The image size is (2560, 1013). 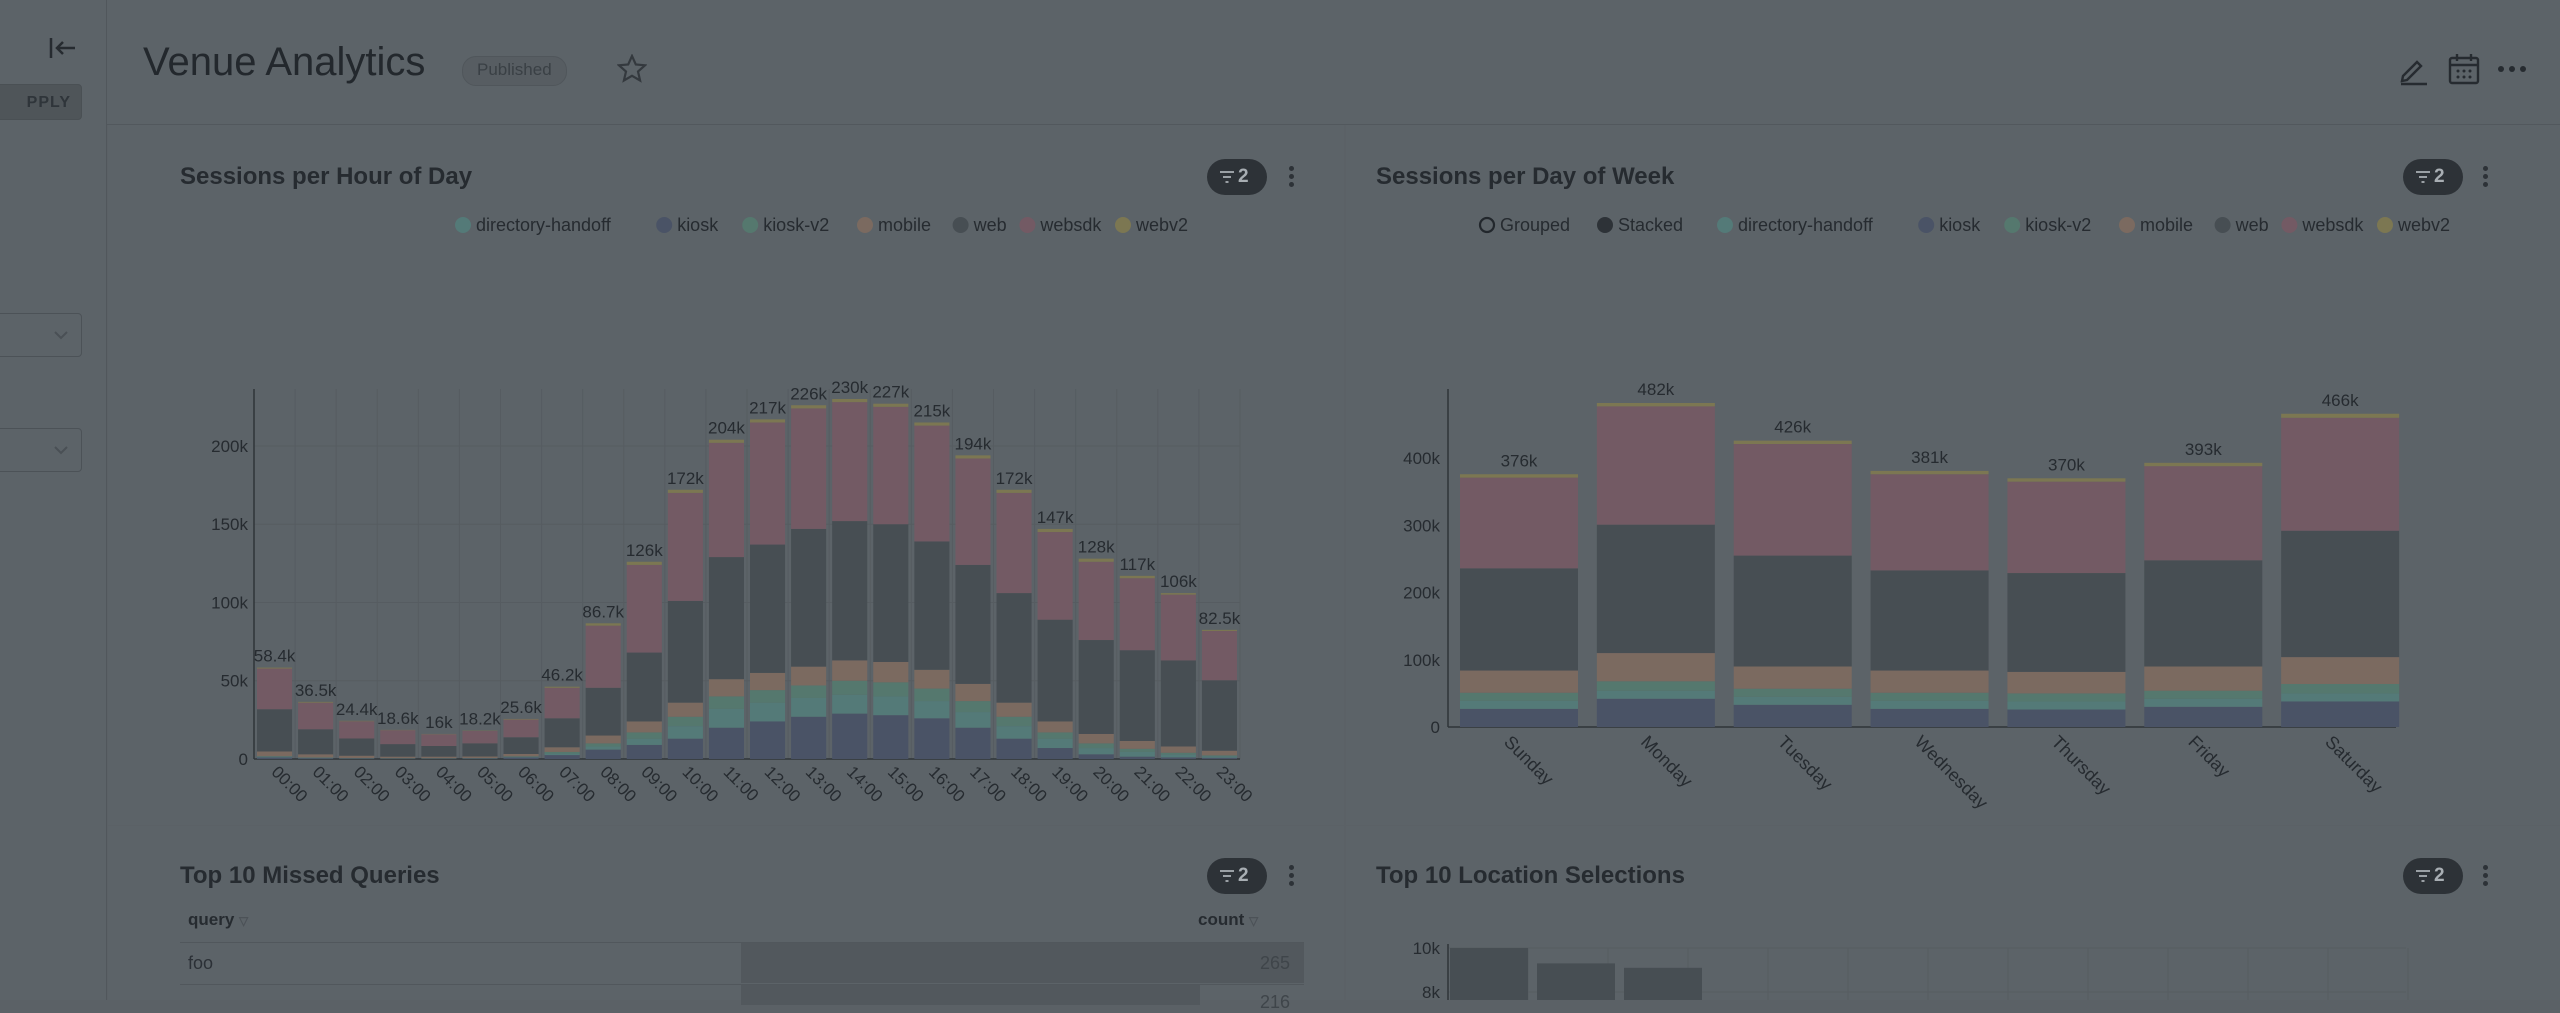 I want to click on more-options-icon, so click(x=2512, y=69).